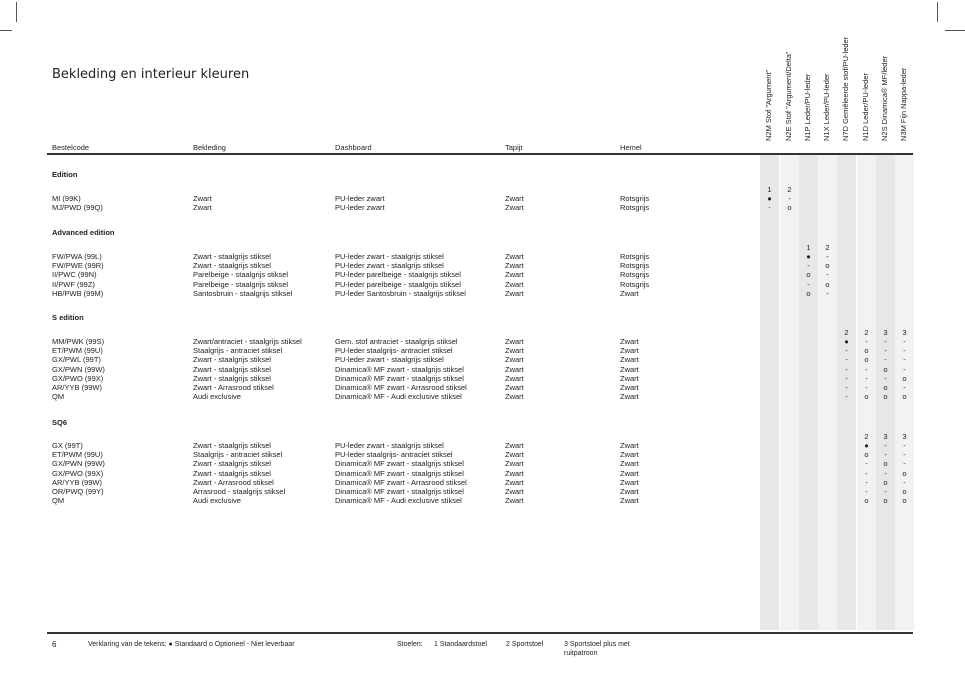 The image size is (965, 700). I want to click on seat-type-number: 1, so click(769, 189).